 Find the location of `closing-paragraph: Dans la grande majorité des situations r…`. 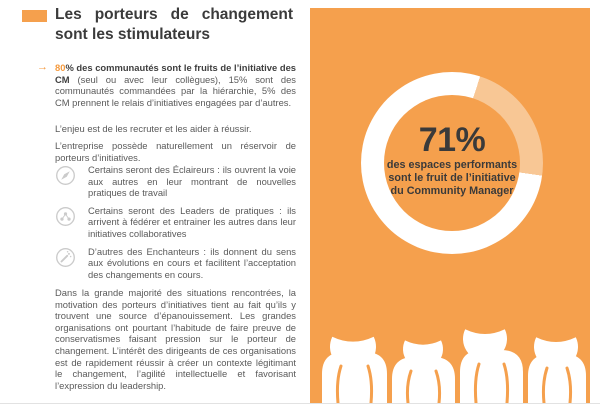

closing-paragraph: Dans la grande majorité des situations r… is located at coordinates (175, 339).